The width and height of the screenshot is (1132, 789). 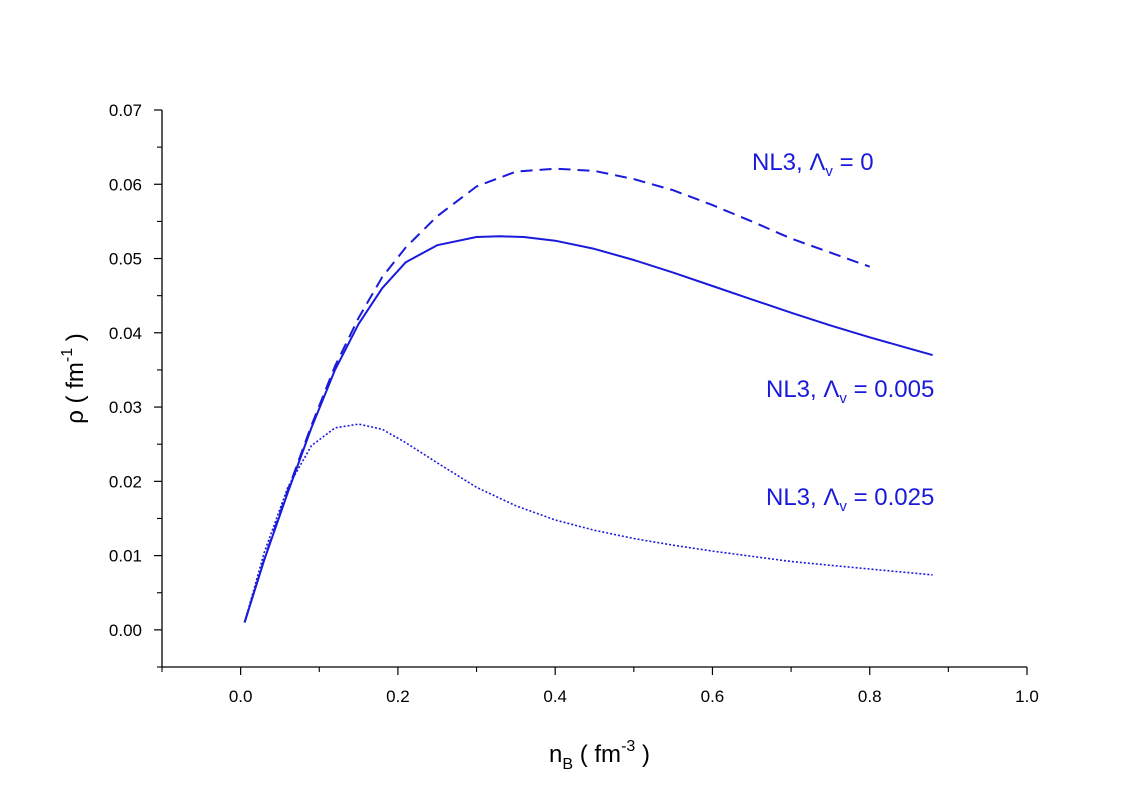 What do you see at coordinates (398, 696) in the screenshot?
I see `x-tick-label: 0.2` at bounding box center [398, 696].